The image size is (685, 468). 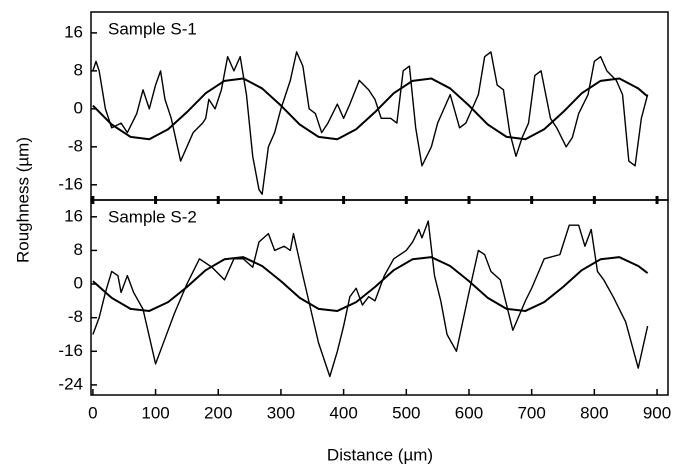 I want to click on panel-label: Sample S-1, so click(x=152, y=28).